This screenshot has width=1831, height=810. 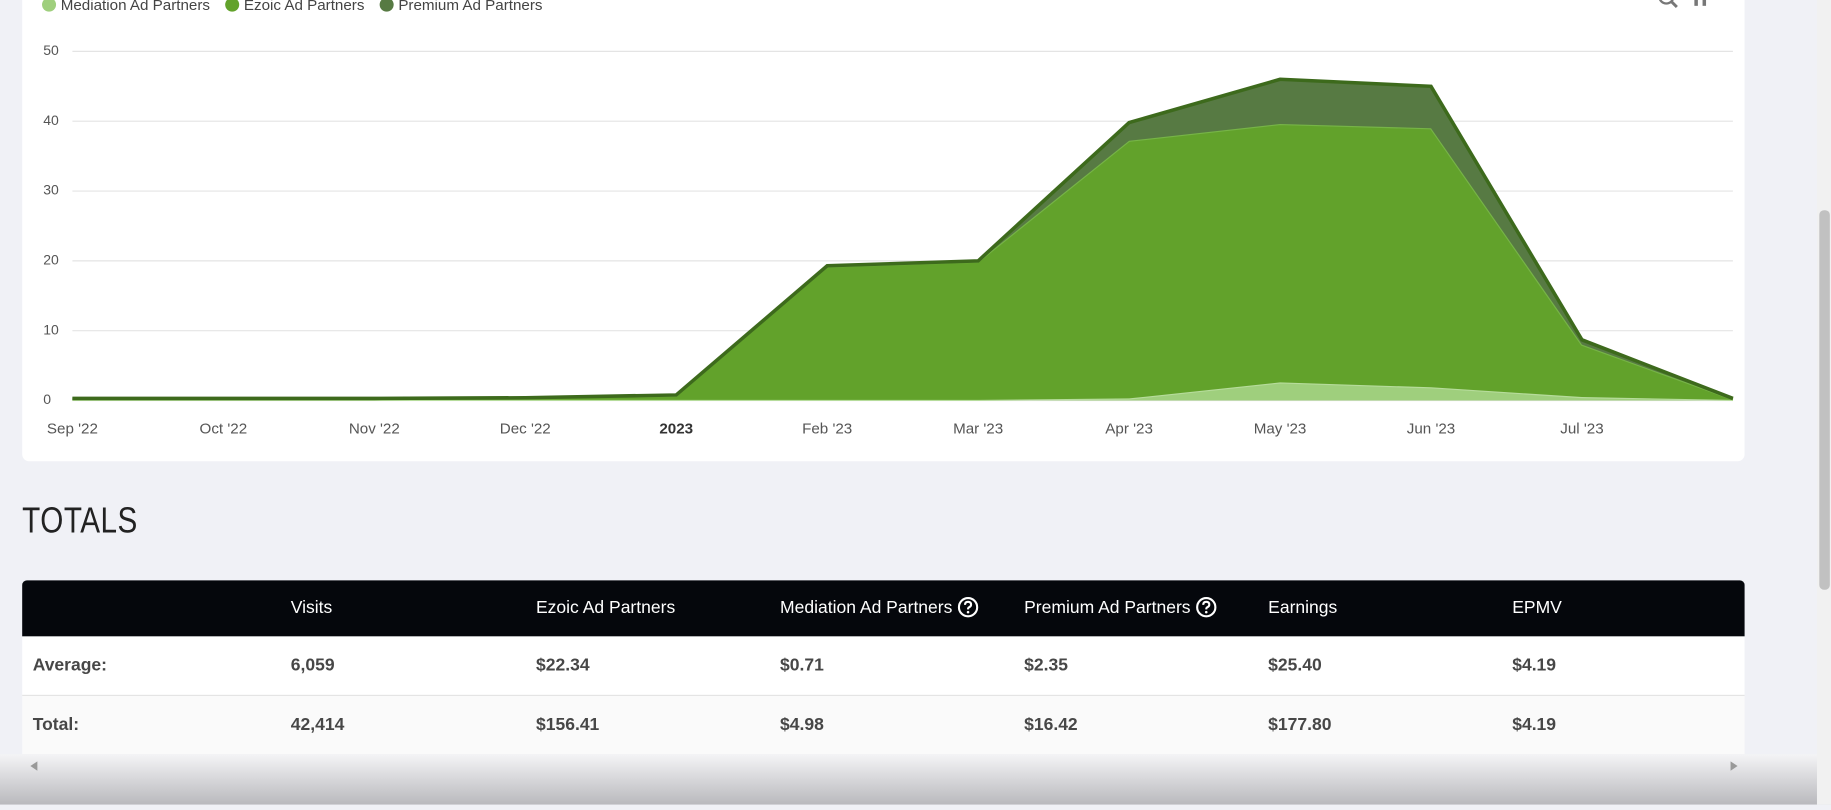 What do you see at coordinates (802, 724) in the screenshot?
I see `table-cell: $4.98` at bounding box center [802, 724].